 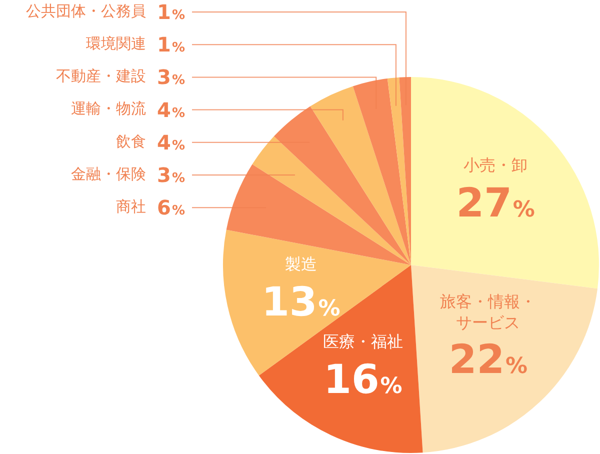 I want to click on data-label: 22%, so click(x=488, y=360).